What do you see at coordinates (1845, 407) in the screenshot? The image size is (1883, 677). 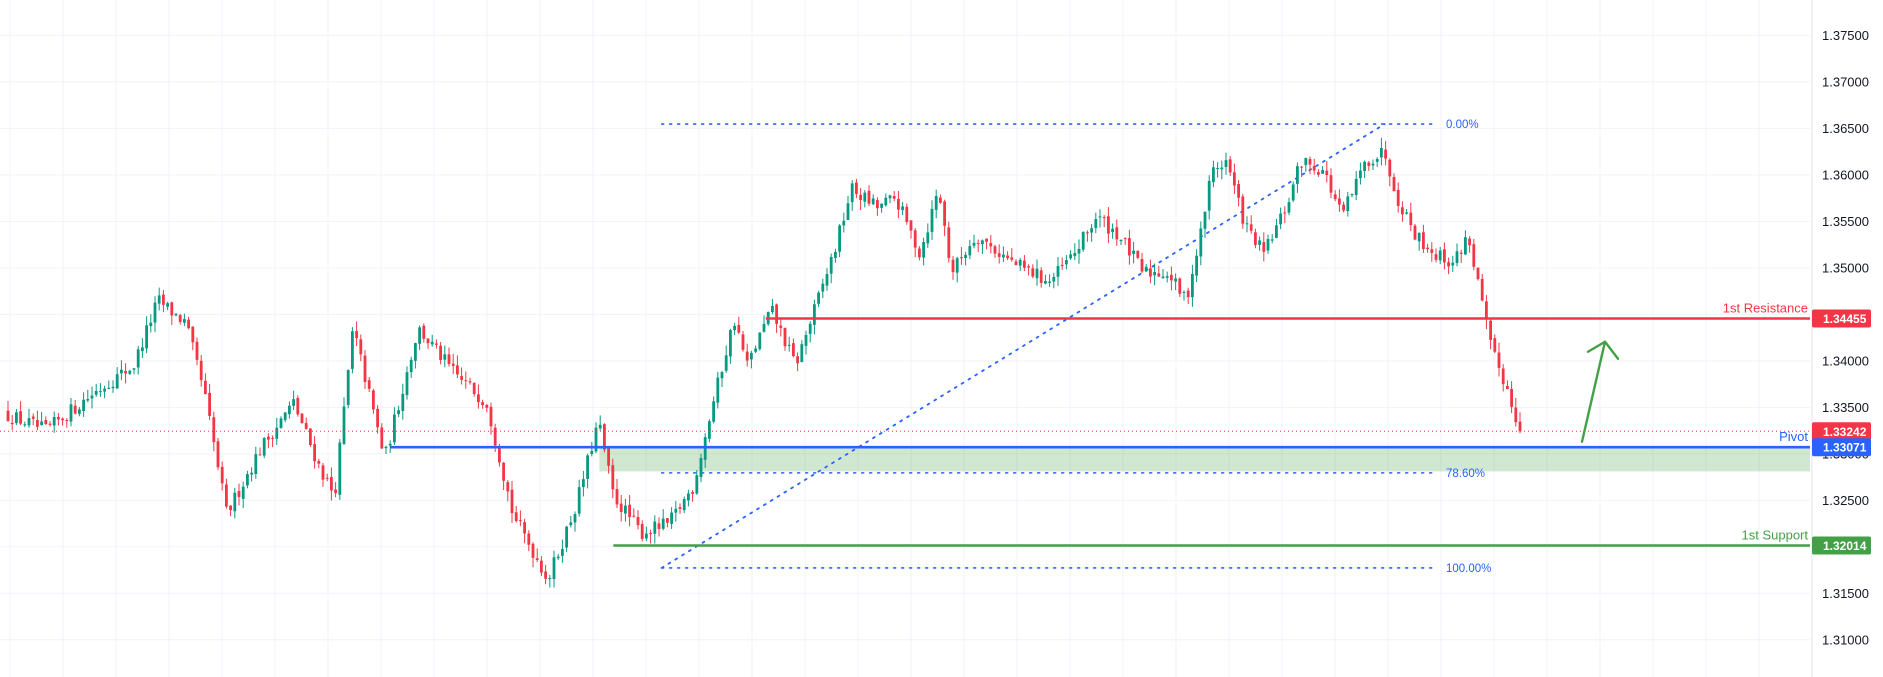 I see `y-tick-label: 1.33500` at bounding box center [1845, 407].